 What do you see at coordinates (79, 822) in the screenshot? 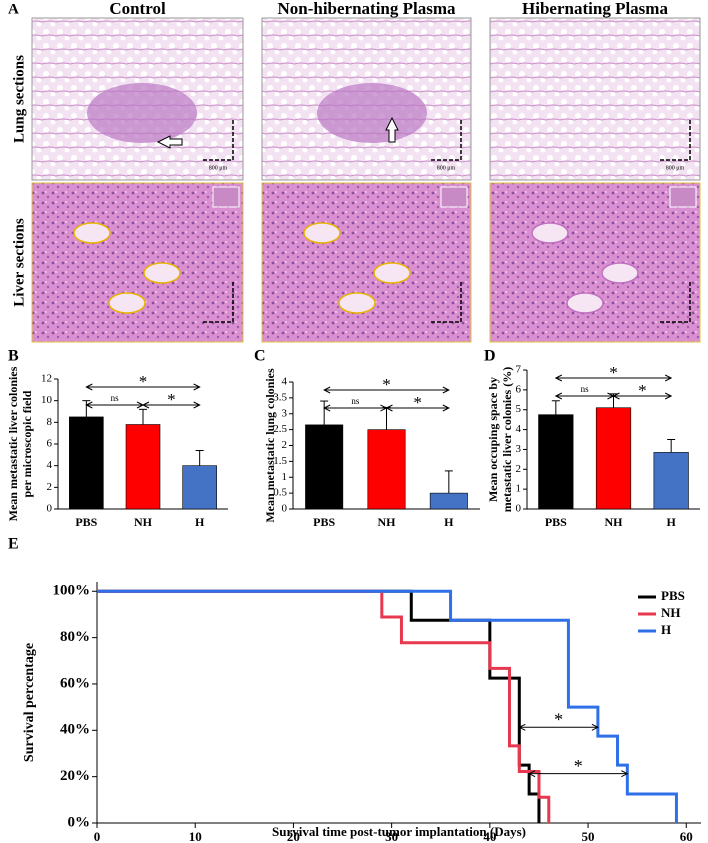
I see `y-tick-label: 0%` at bounding box center [79, 822].